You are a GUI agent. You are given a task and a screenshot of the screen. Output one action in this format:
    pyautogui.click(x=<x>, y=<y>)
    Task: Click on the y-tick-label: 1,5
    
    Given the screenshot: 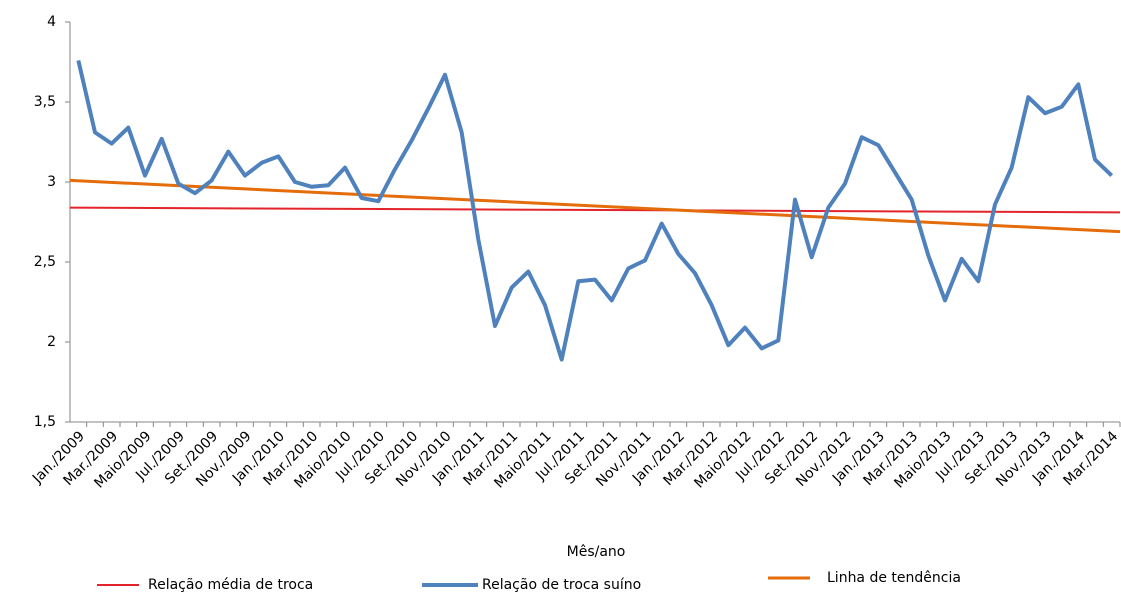 What is the action you would take?
    pyautogui.click(x=45, y=422)
    